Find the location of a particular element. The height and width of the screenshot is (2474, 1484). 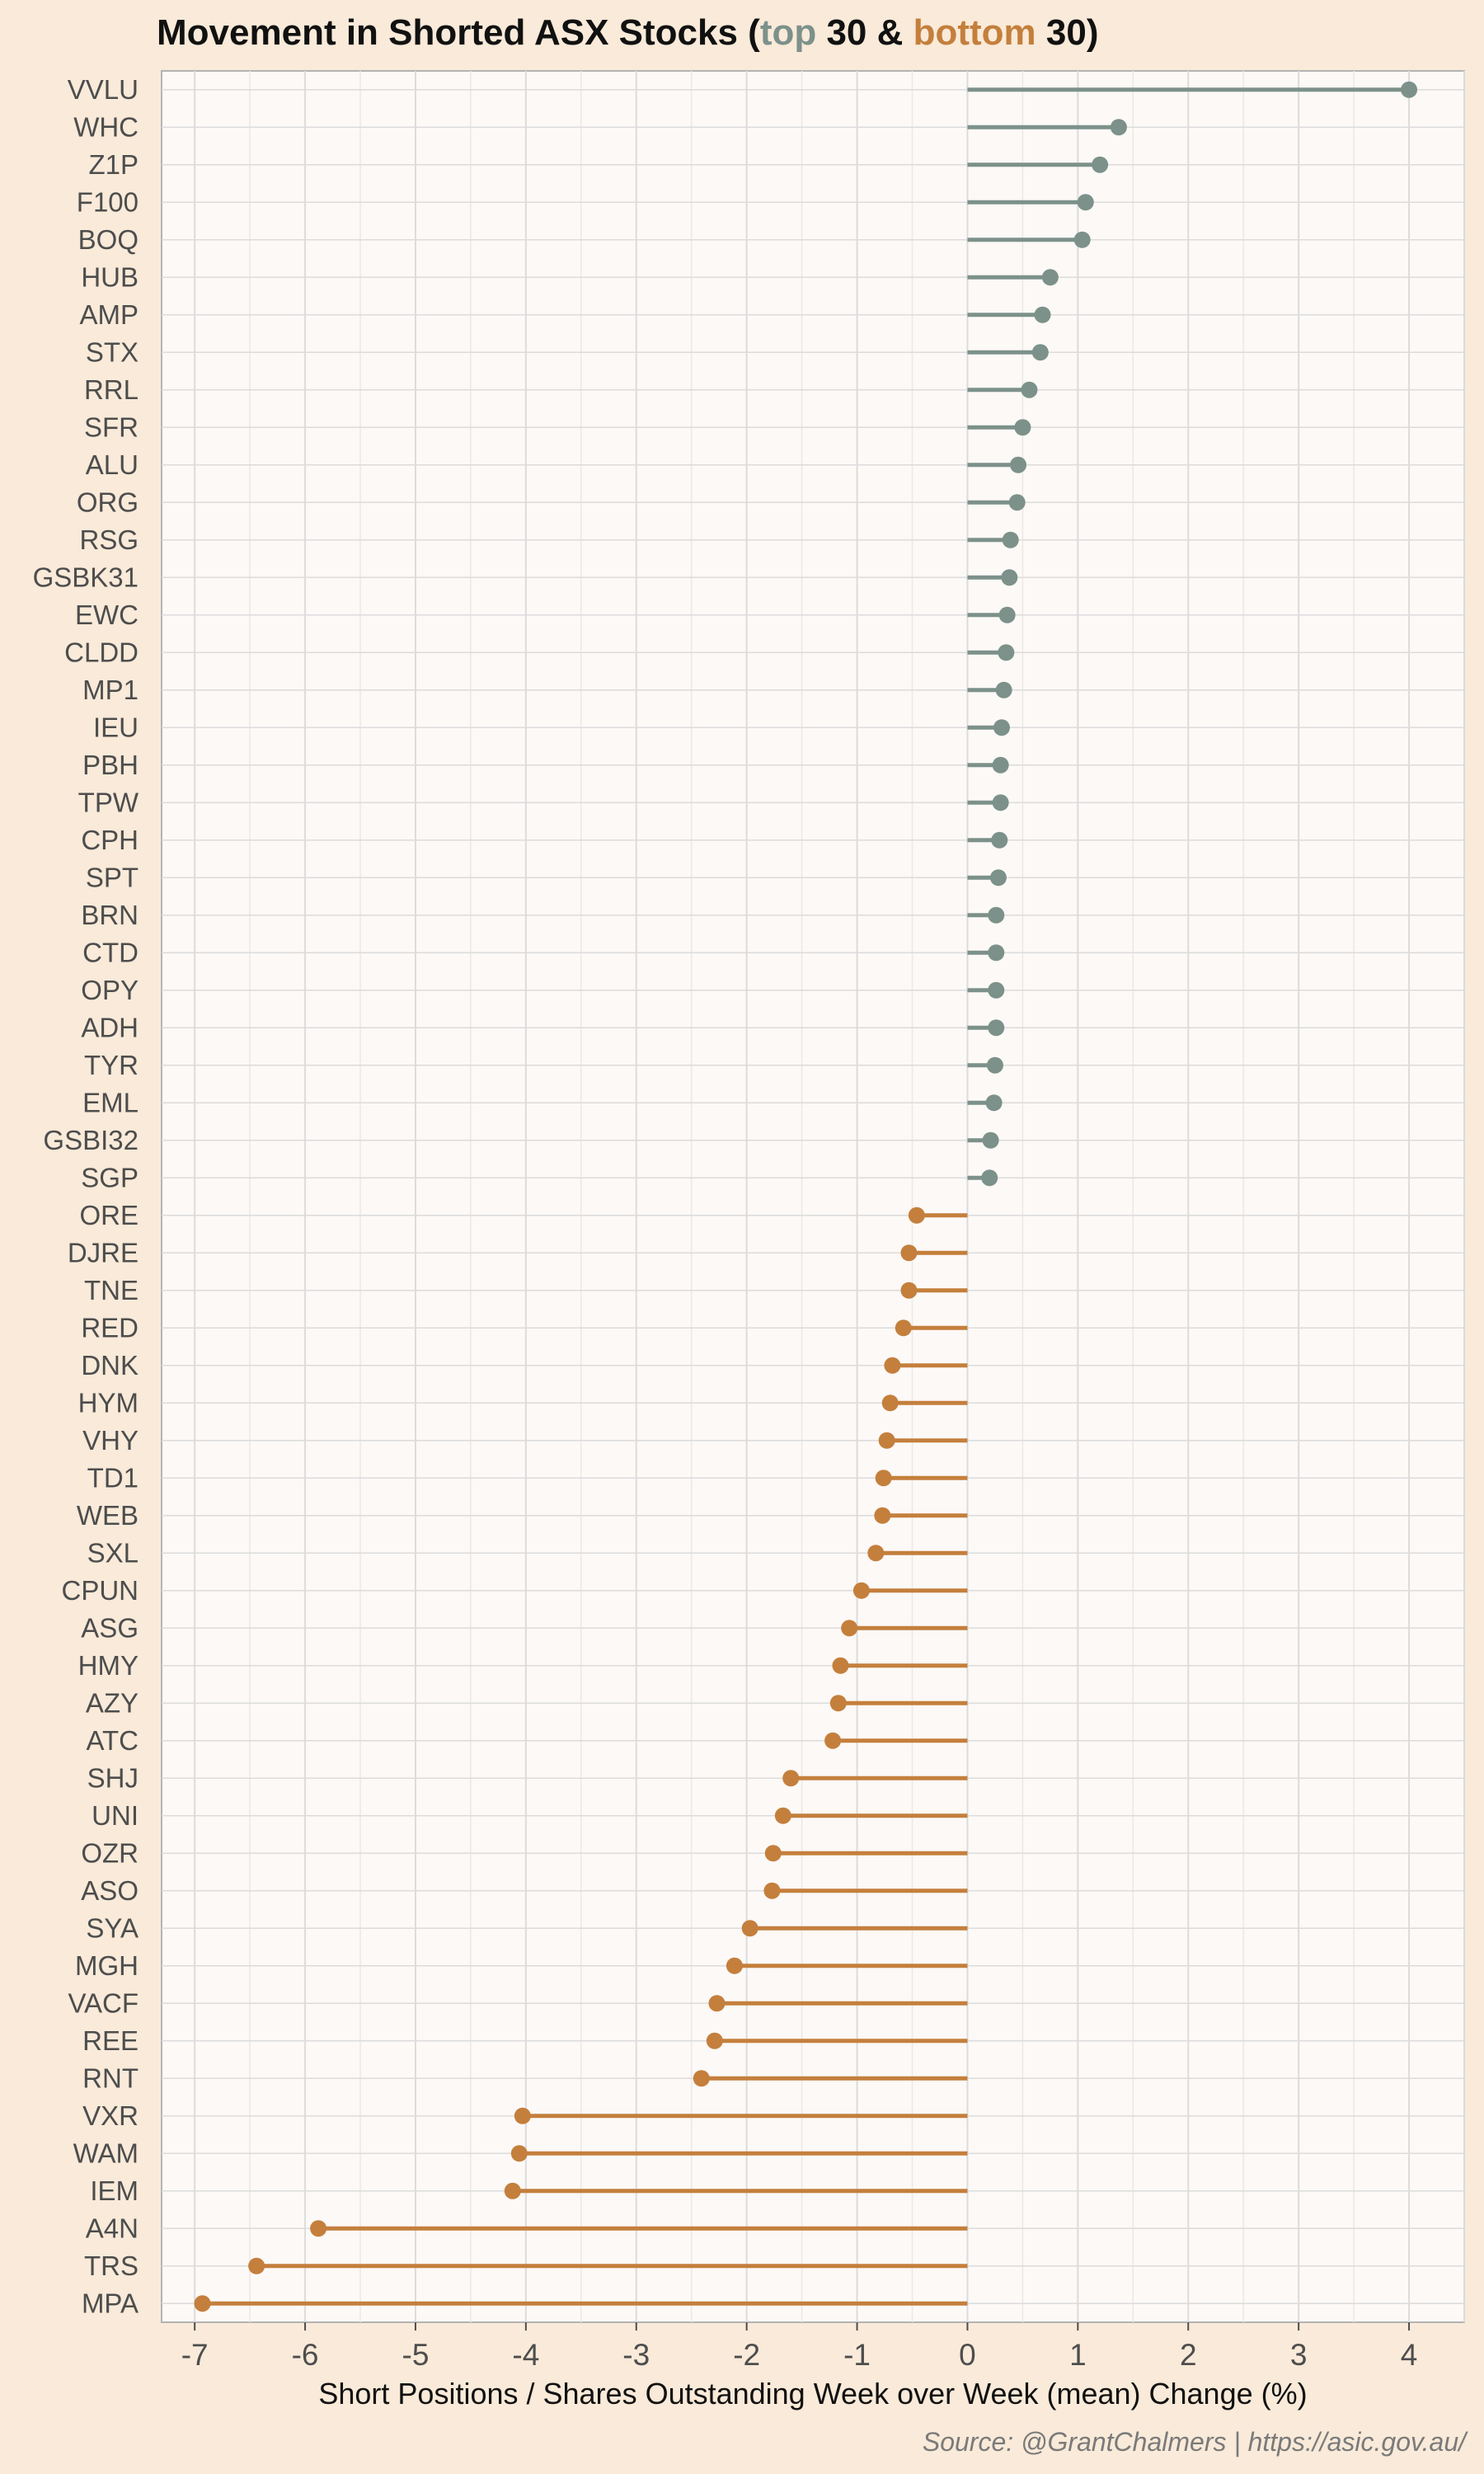

category-label: TYR is located at coordinates (112, 1065).